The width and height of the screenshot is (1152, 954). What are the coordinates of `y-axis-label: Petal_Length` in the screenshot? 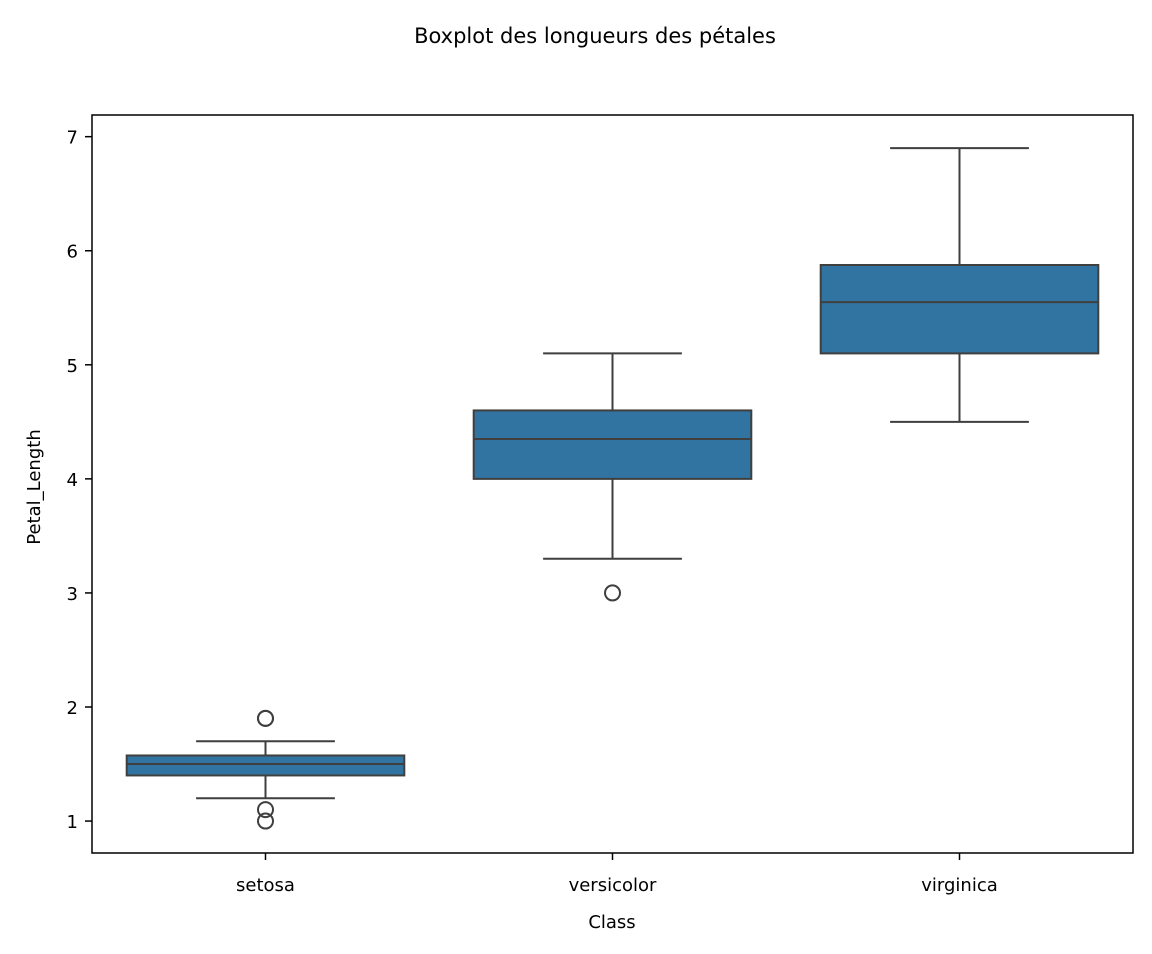 It's located at (34, 486).